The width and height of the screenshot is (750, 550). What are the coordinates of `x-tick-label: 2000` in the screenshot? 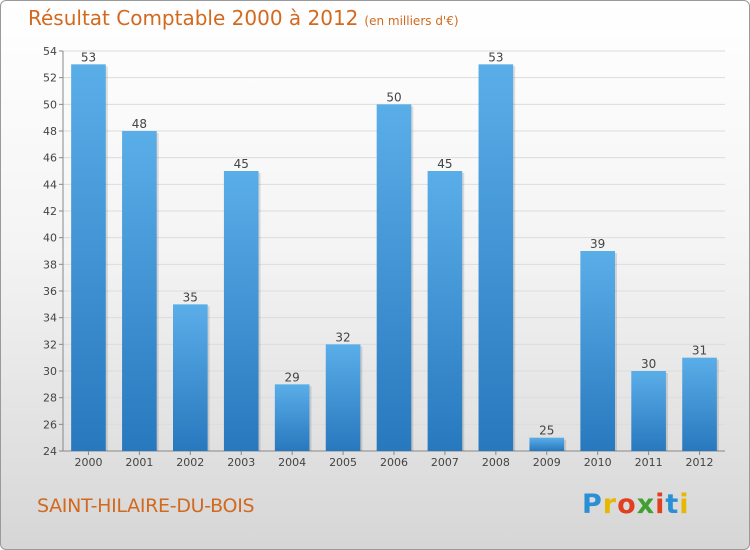 It's located at (88, 462).